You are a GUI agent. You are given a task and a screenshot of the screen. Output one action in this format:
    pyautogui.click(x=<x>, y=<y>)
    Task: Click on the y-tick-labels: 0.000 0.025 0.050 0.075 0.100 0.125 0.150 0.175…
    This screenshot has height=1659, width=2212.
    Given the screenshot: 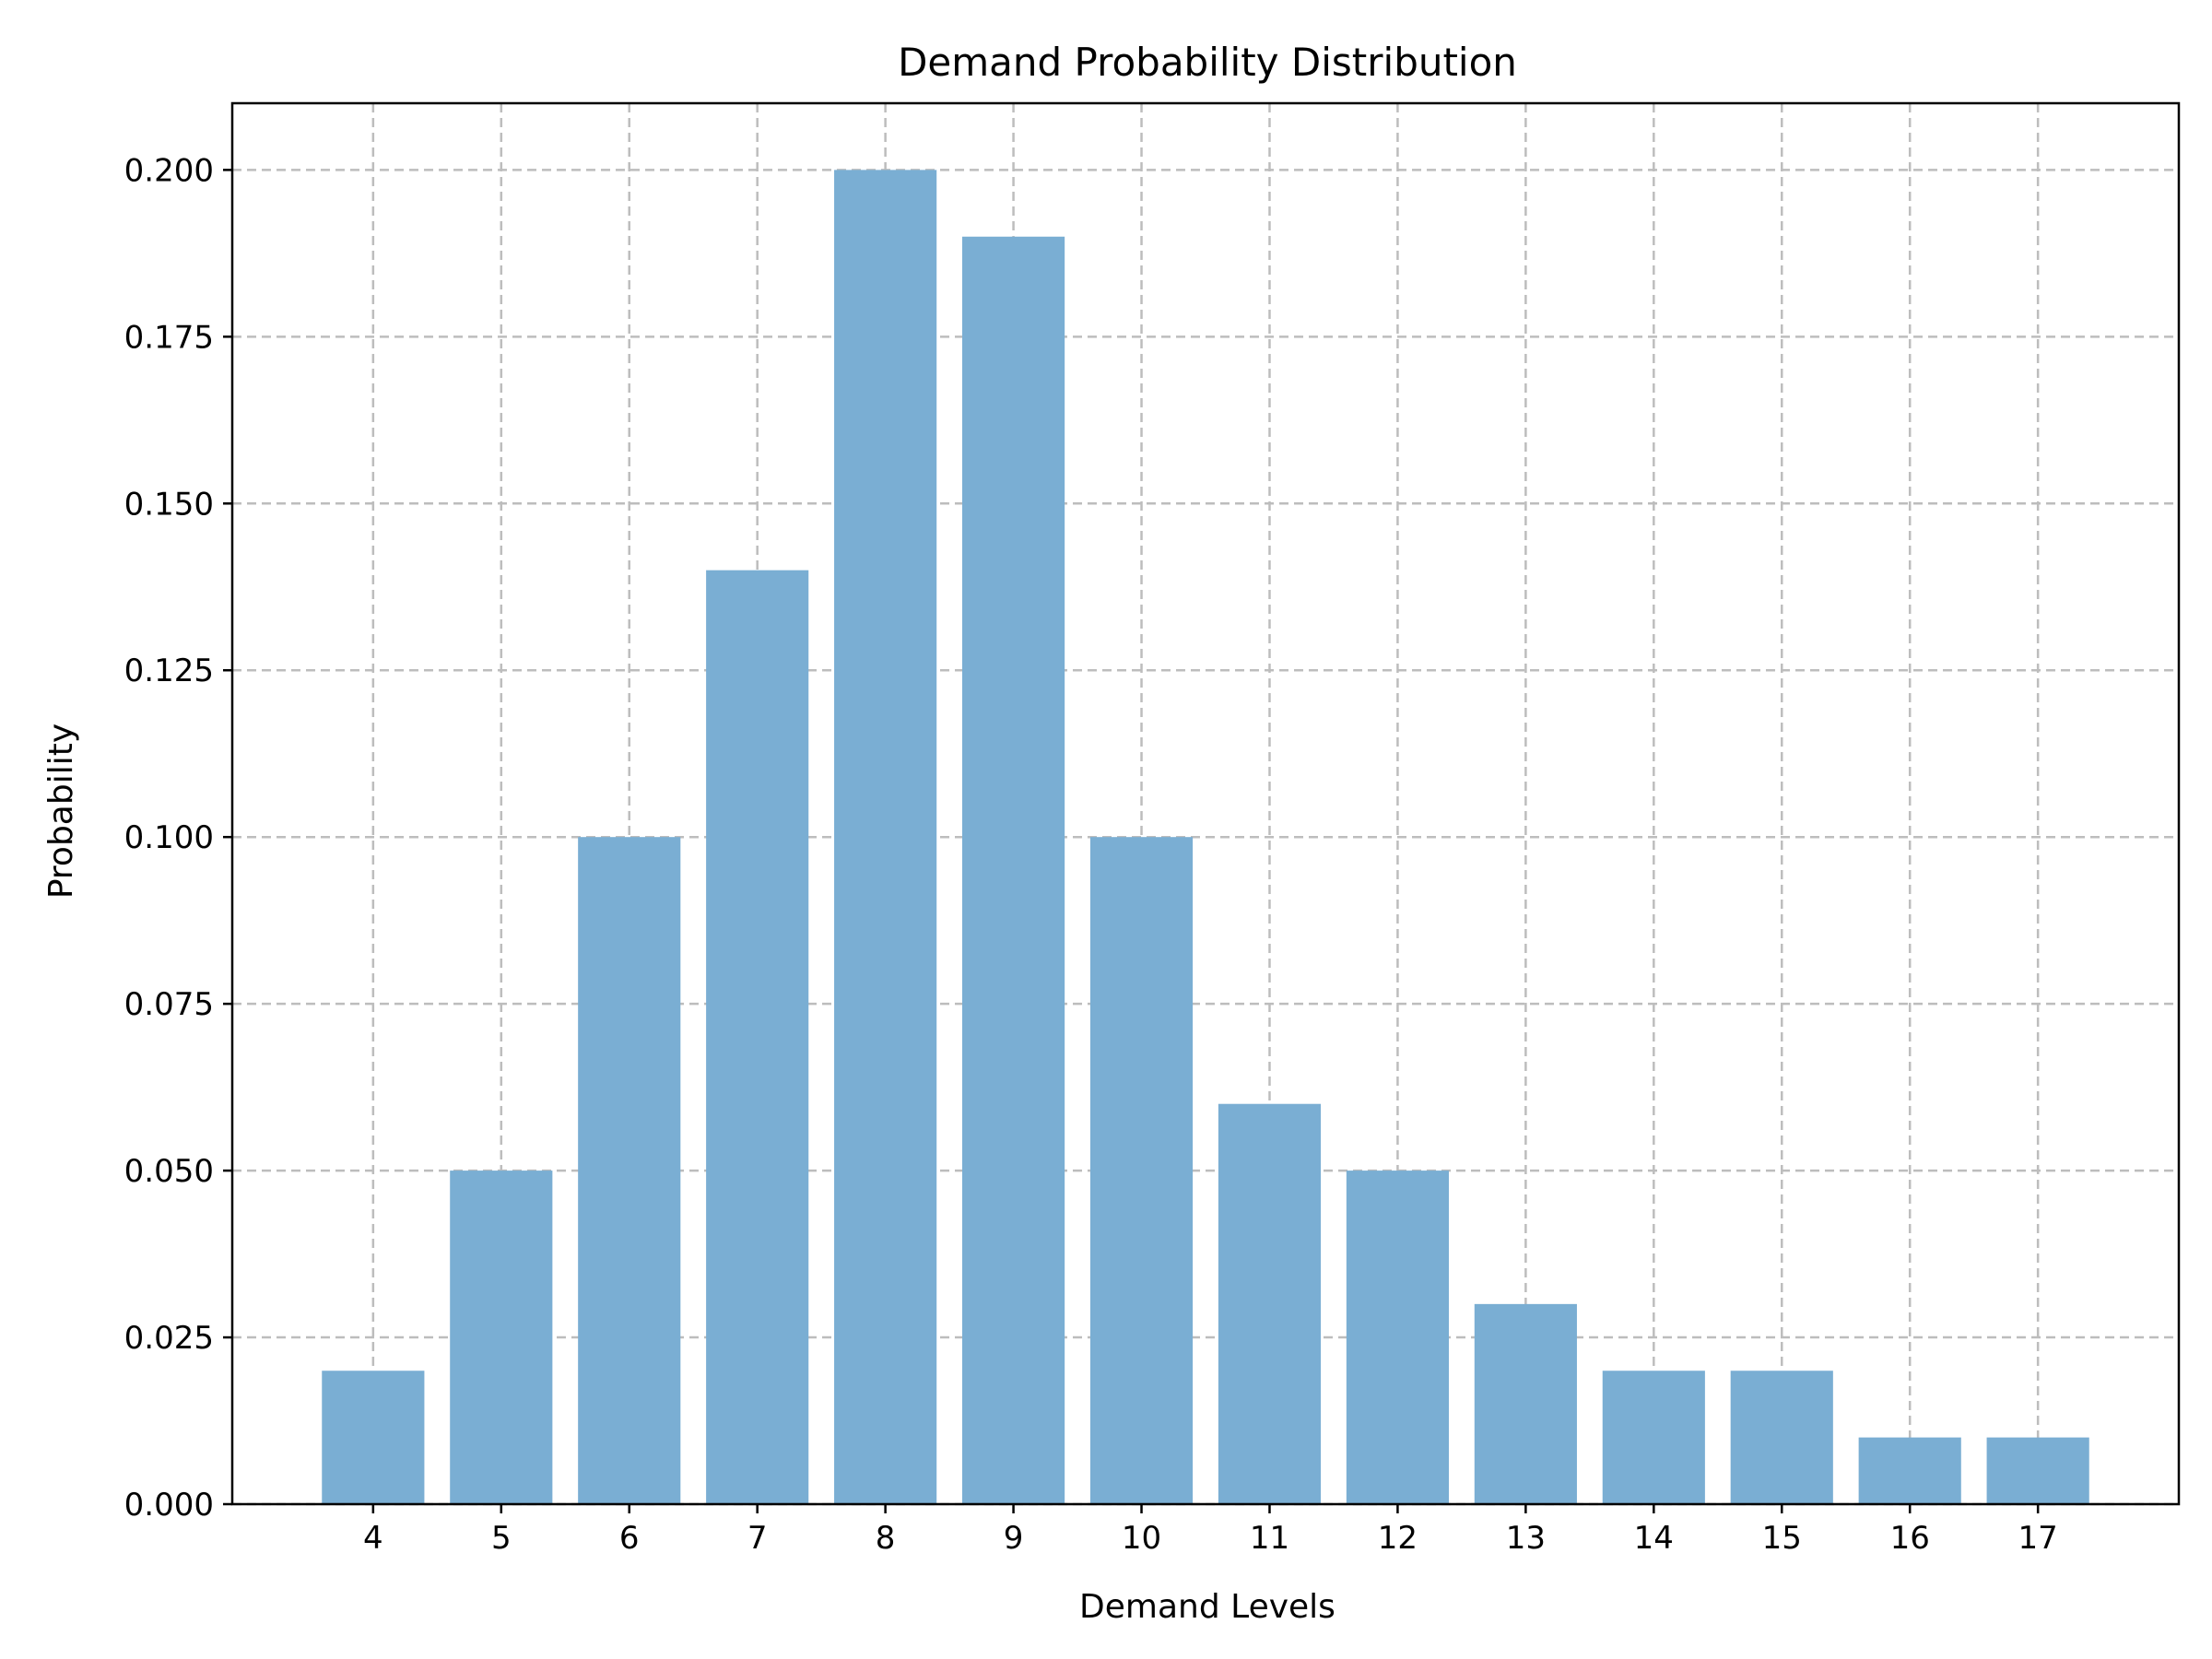 What is the action you would take?
    pyautogui.click(x=169, y=838)
    